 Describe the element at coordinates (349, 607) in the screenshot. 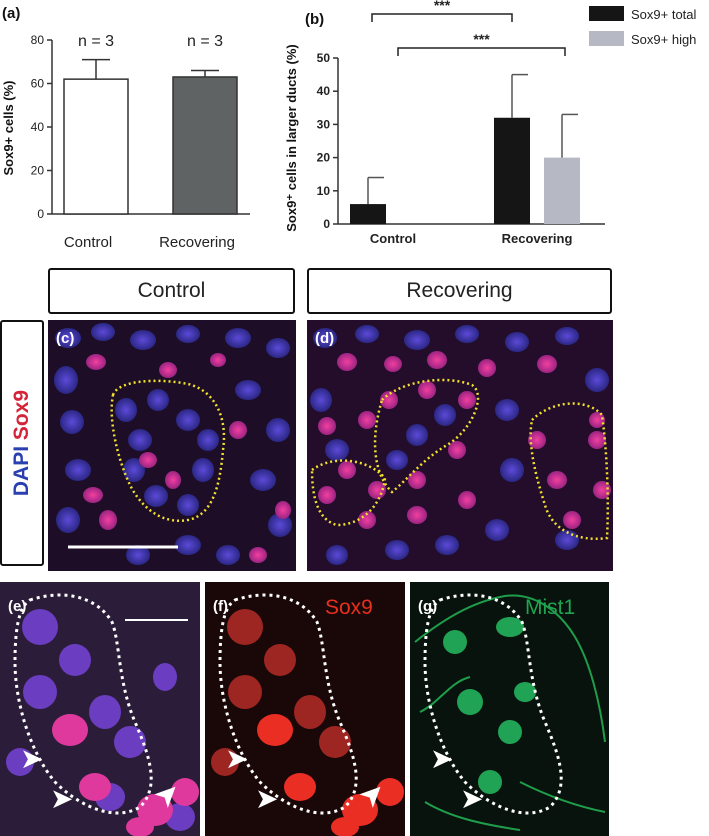

I see `channel-label-sox9: Sox9` at that location.